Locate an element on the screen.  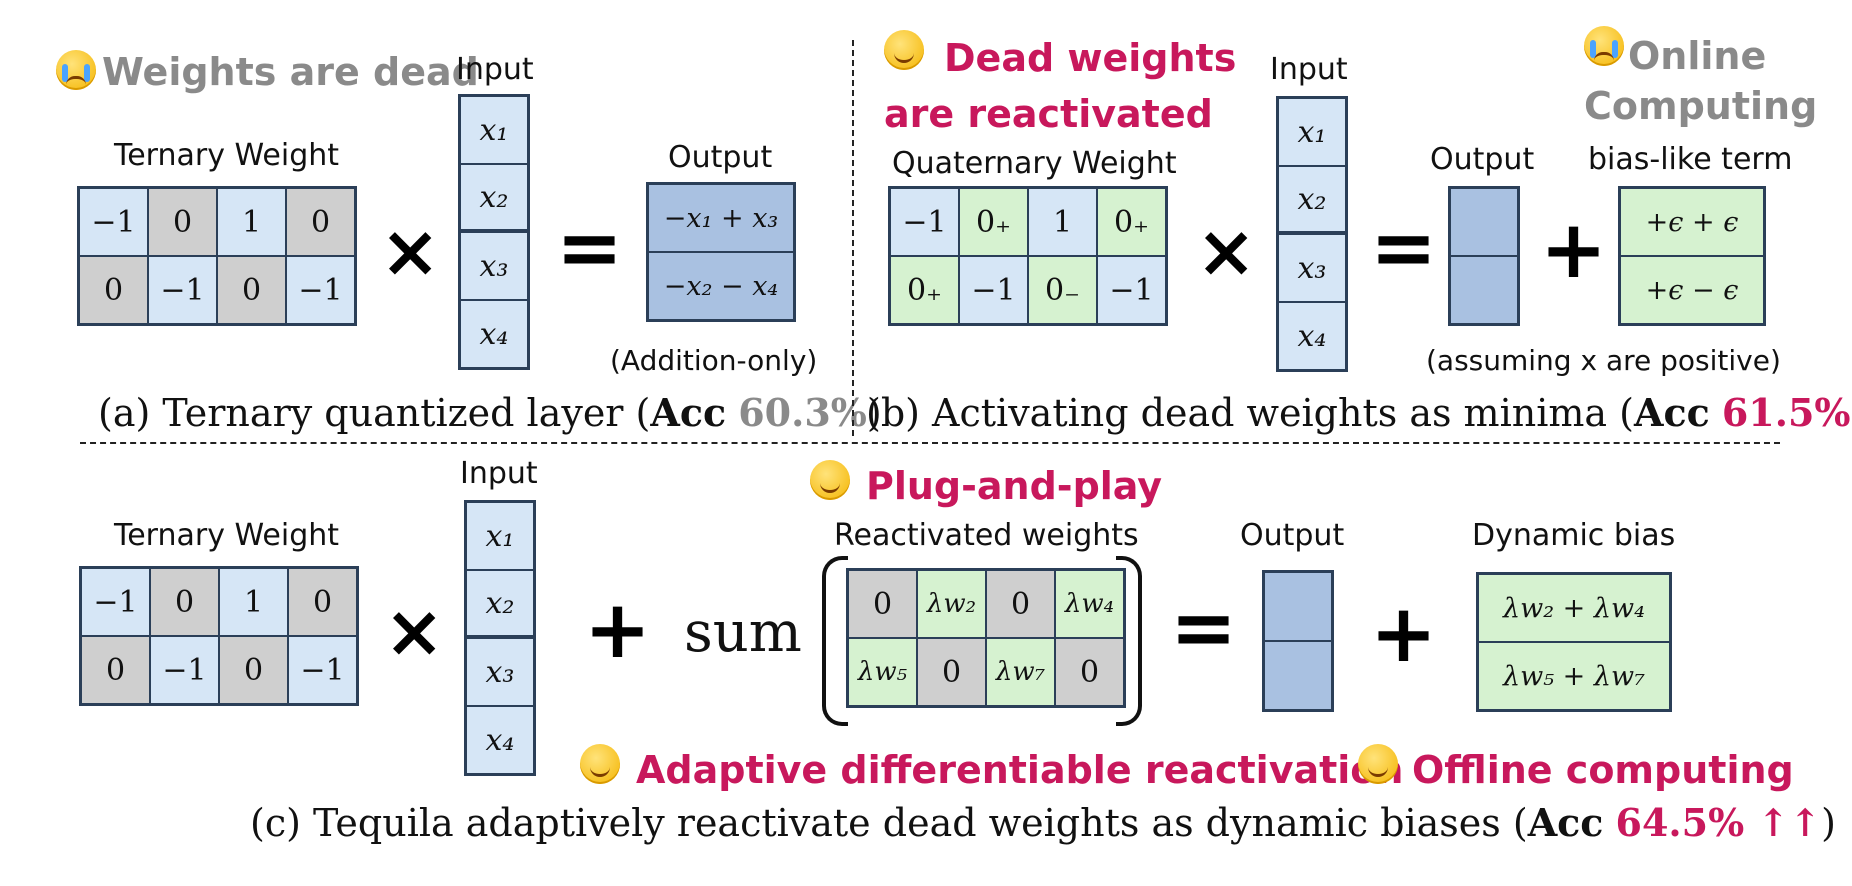
output-cell: −x₁ + x₃ is located at coordinates (721, 218).